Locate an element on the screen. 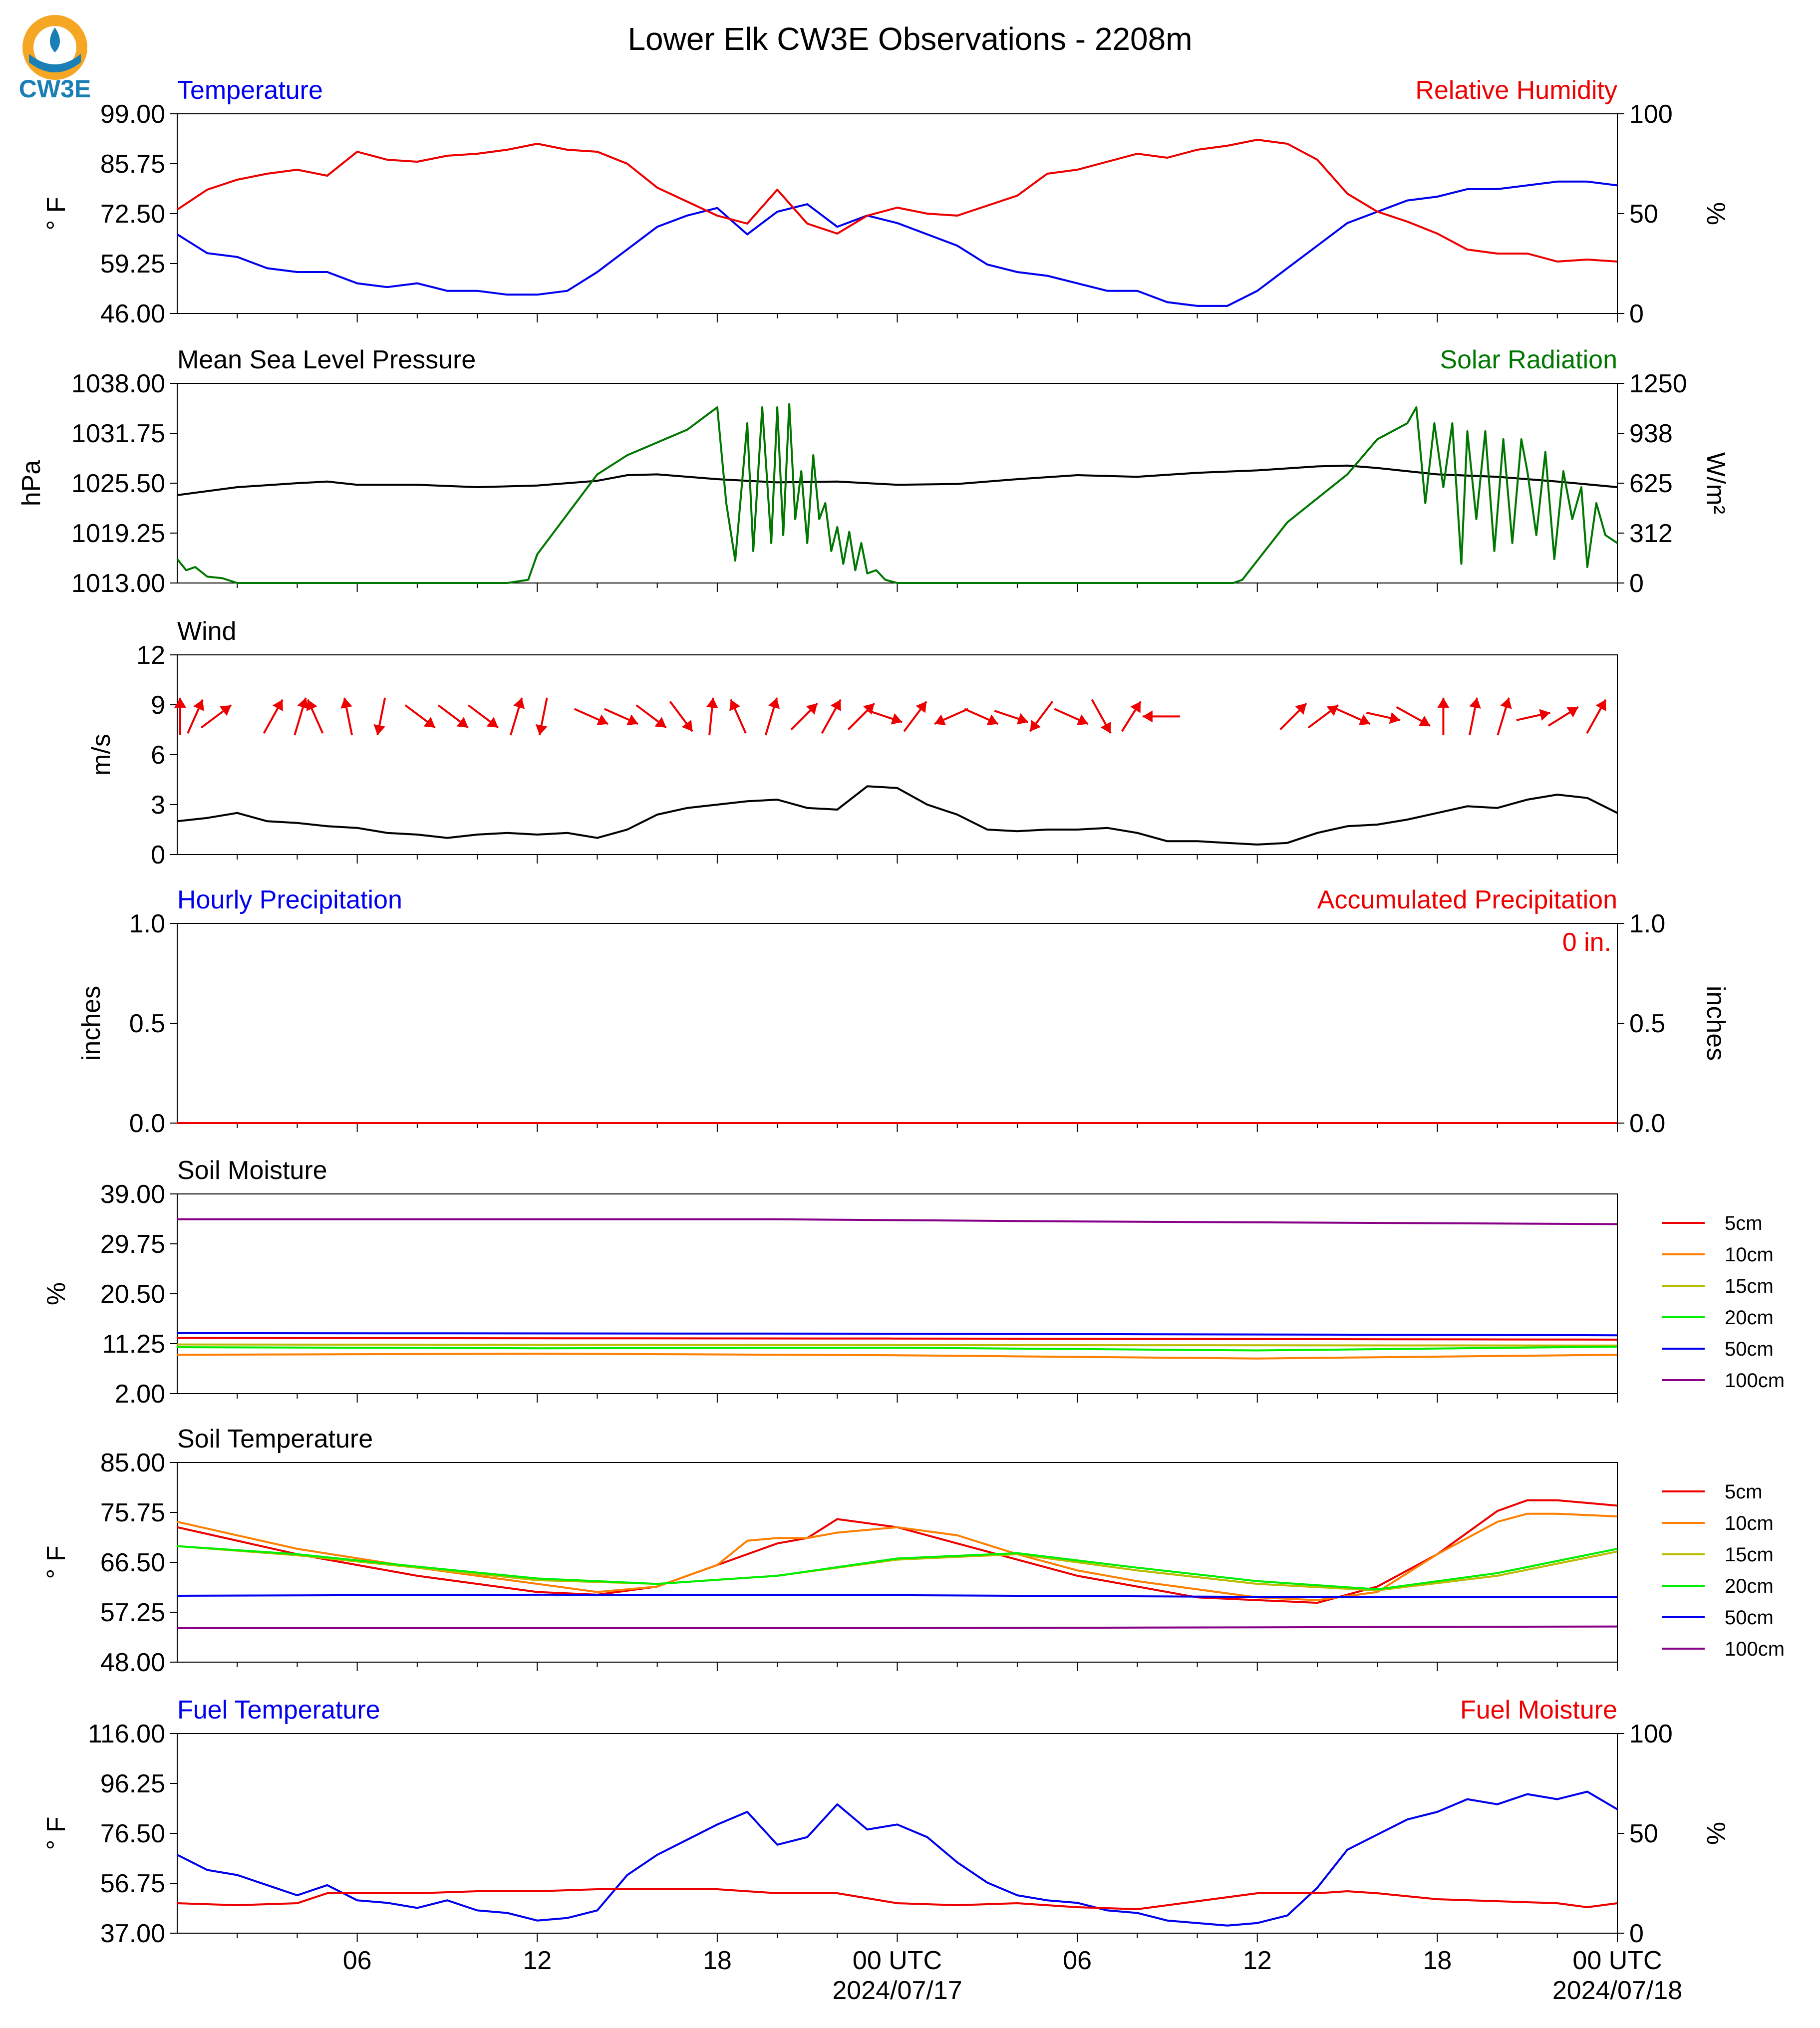 This screenshot has width=1820, height=2028. legend-label: 20cm is located at coordinates (1749, 1586).